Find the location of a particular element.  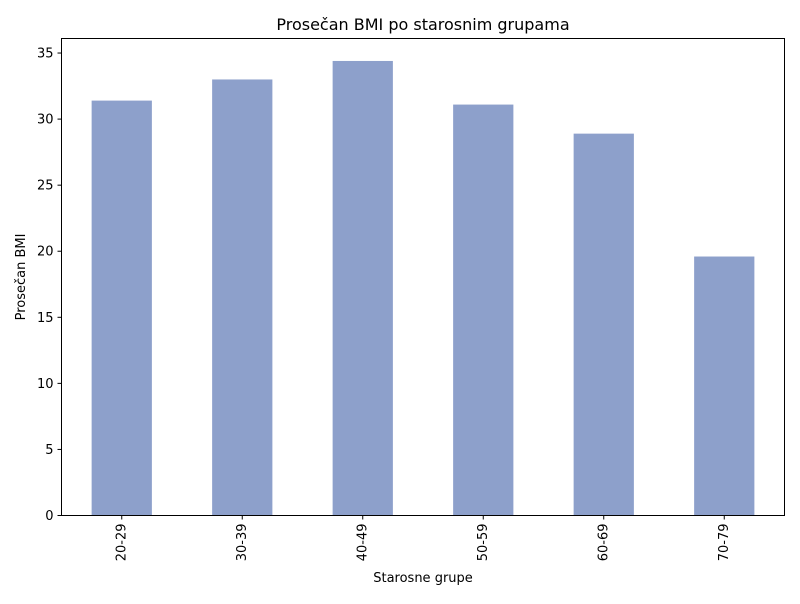

y-tick-label: 30 is located at coordinates (45, 120).